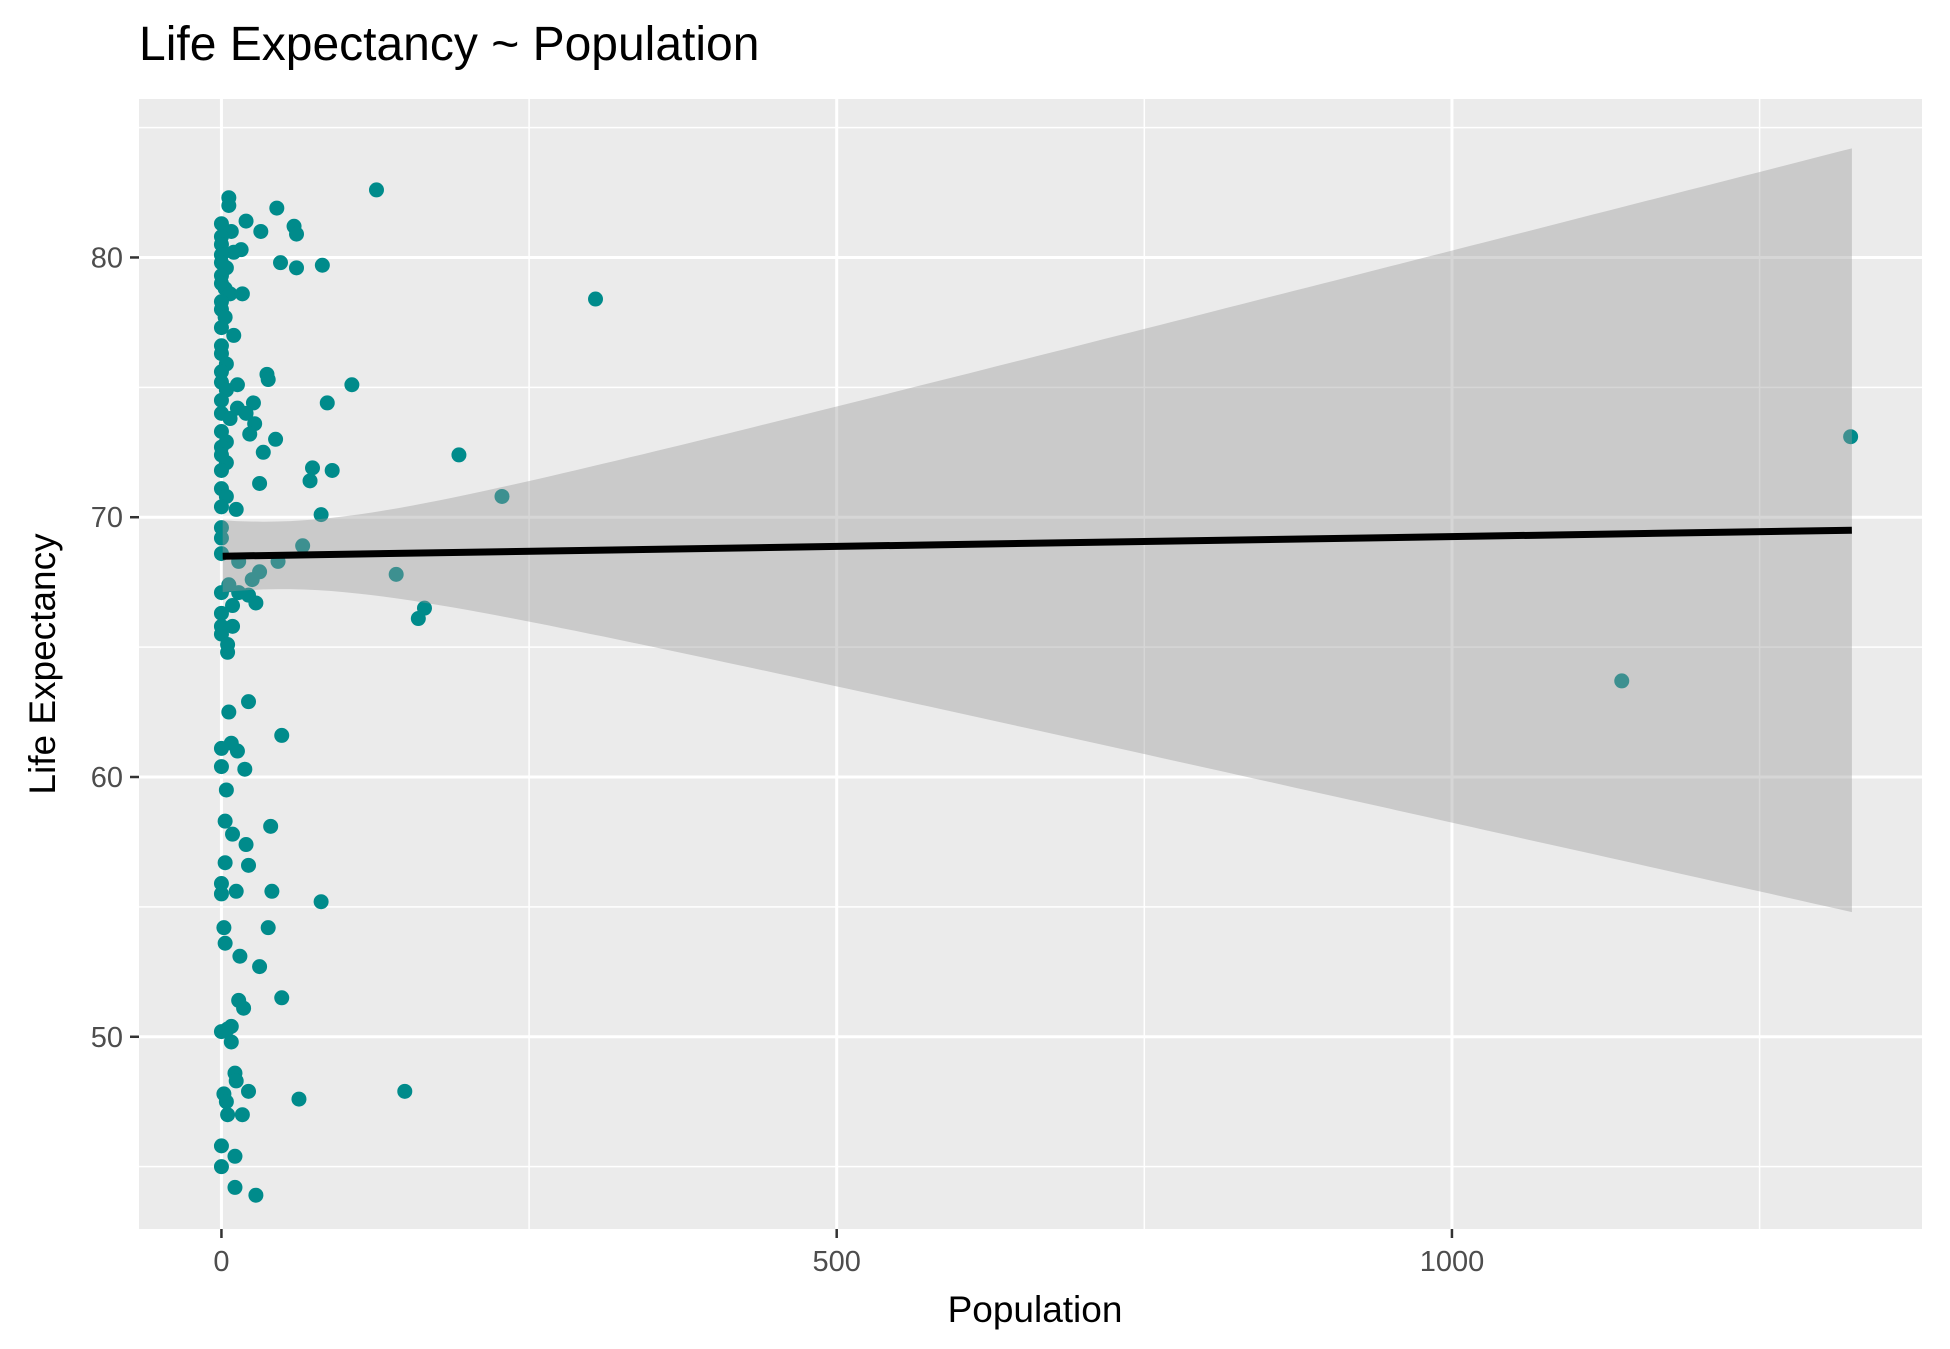 The width and height of the screenshot is (1950, 1349). I want to click on x-tick-label: 0, so click(221, 1262).